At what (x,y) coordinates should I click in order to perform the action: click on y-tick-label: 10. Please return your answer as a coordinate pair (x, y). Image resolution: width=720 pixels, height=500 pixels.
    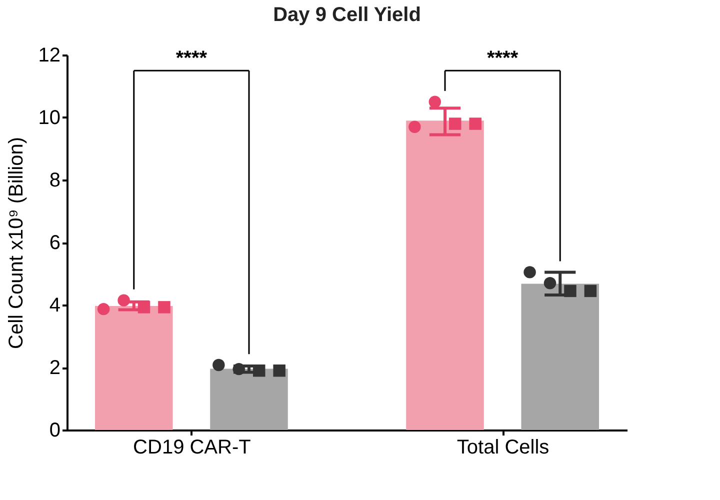
    Looking at the image, I should click on (49, 118).